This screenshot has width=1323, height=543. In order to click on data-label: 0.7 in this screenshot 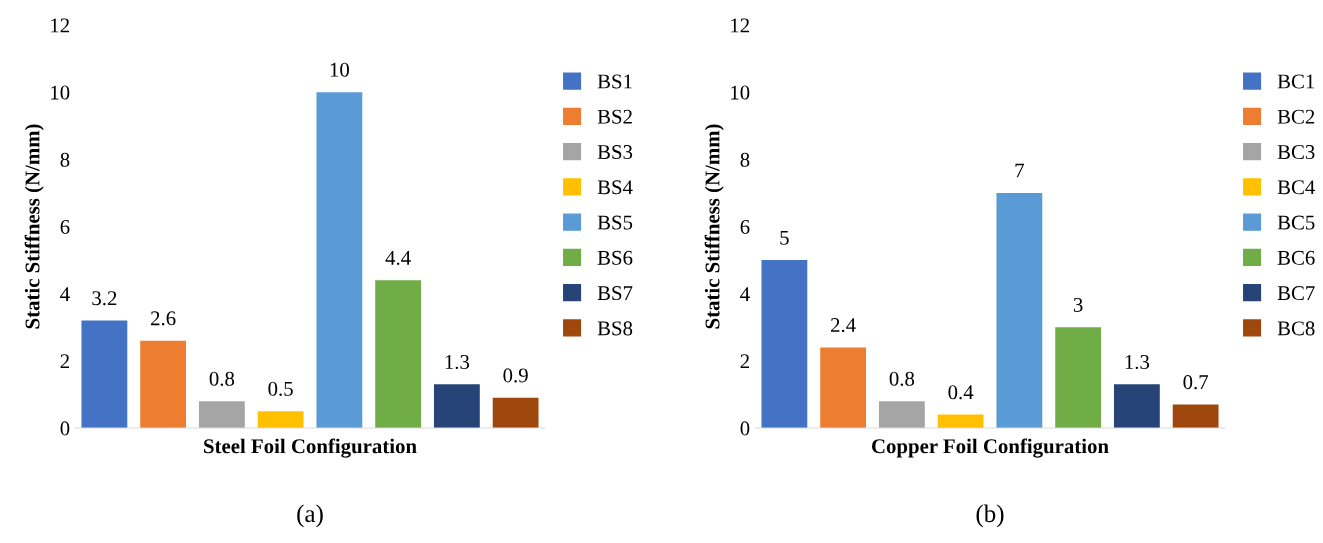, I will do `click(1196, 382)`.